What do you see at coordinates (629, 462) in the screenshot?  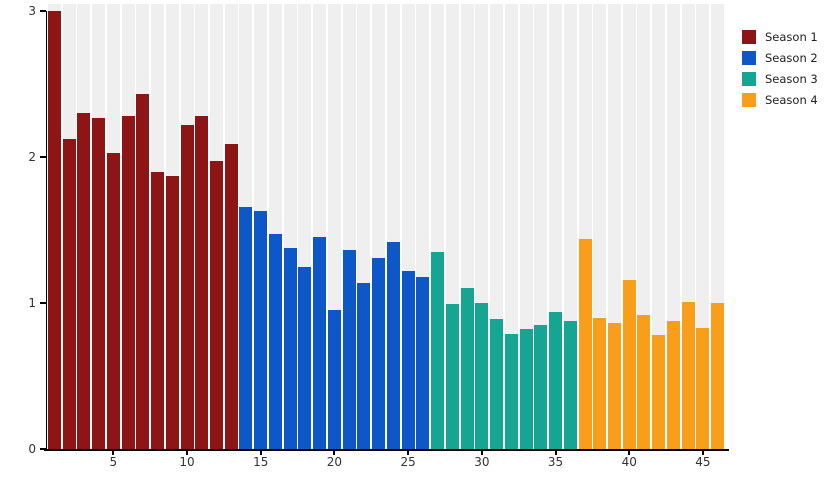 I see `x-axis-tick-label: 40` at bounding box center [629, 462].